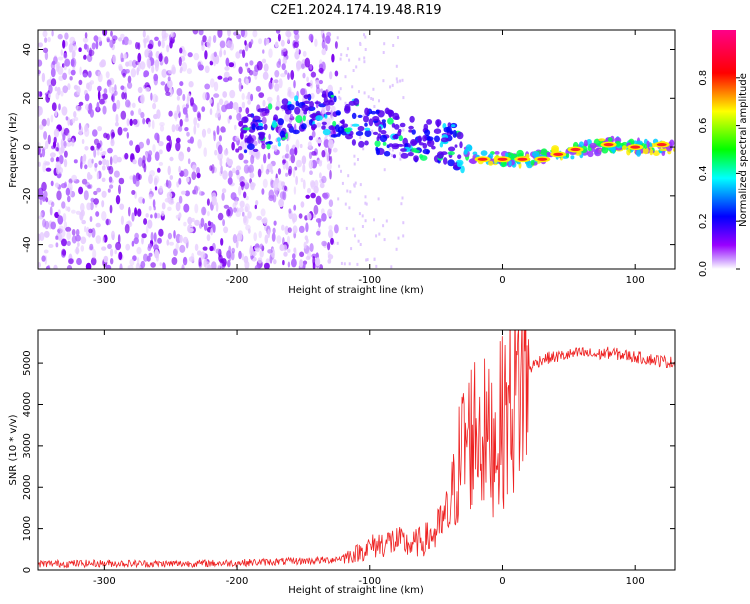 The height and width of the screenshot is (604, 750). What do you see at coordinates (502, 280) in the screenshot?
I see `x-tick-label: 0` at bounding box center [502, 280].